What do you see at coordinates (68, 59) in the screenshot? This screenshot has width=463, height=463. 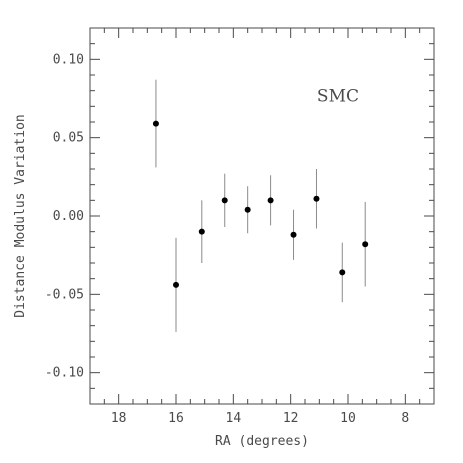 I see `y-tick-label: 0.10` at bounding box center [68, 59].